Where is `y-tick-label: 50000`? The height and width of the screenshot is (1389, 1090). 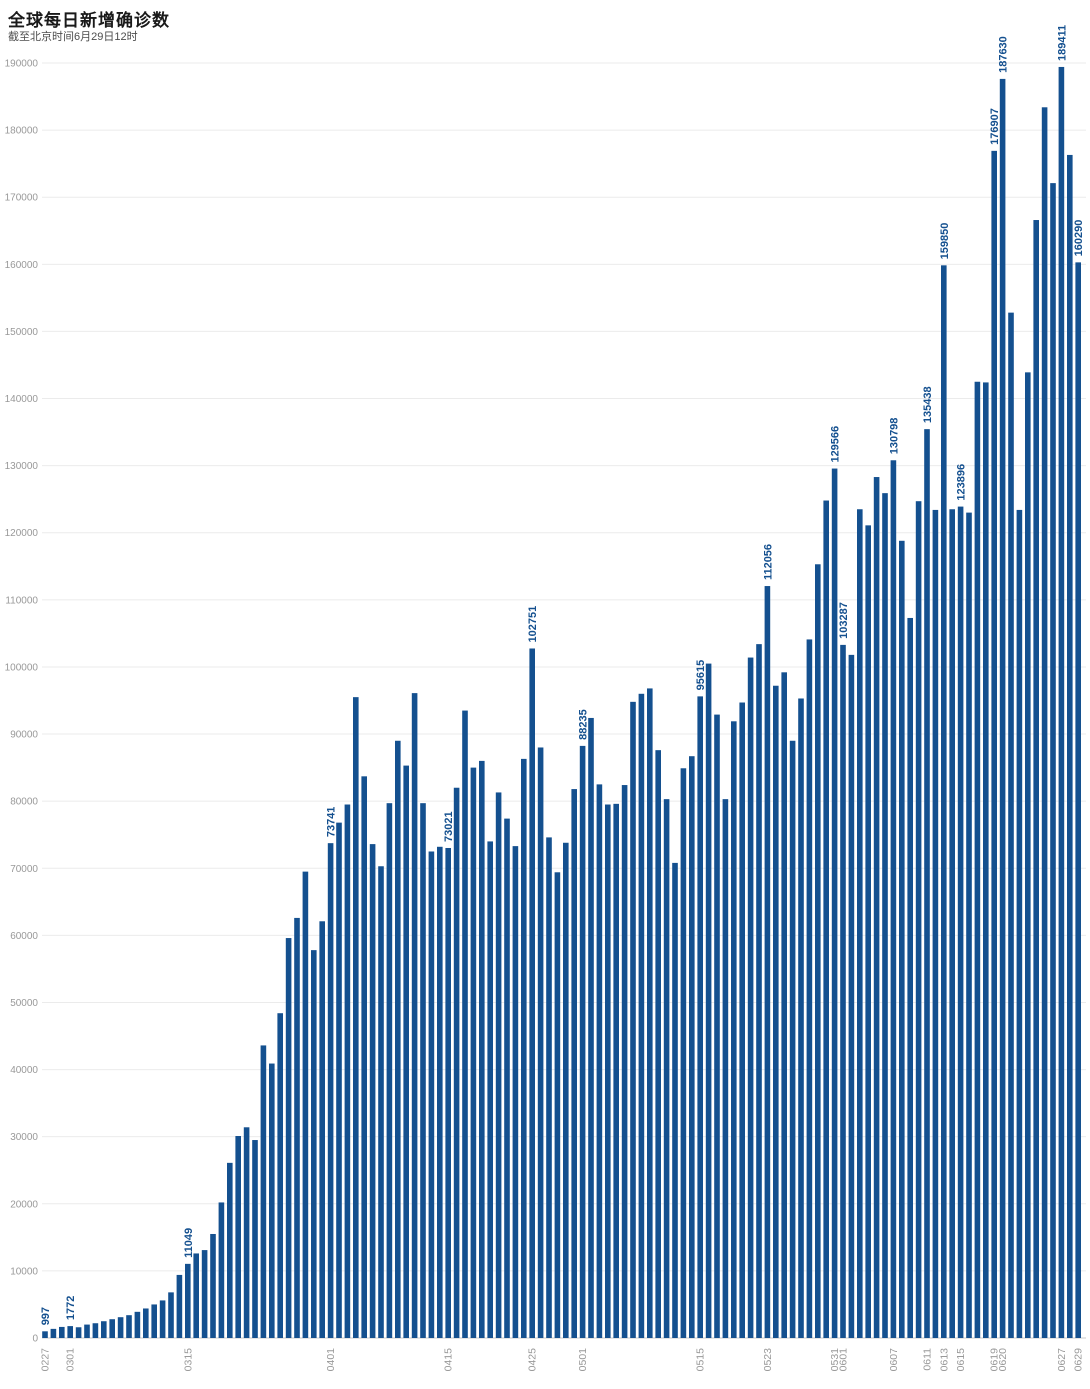 y-tick-label: 50000 is located at coordinates (24, 1003).